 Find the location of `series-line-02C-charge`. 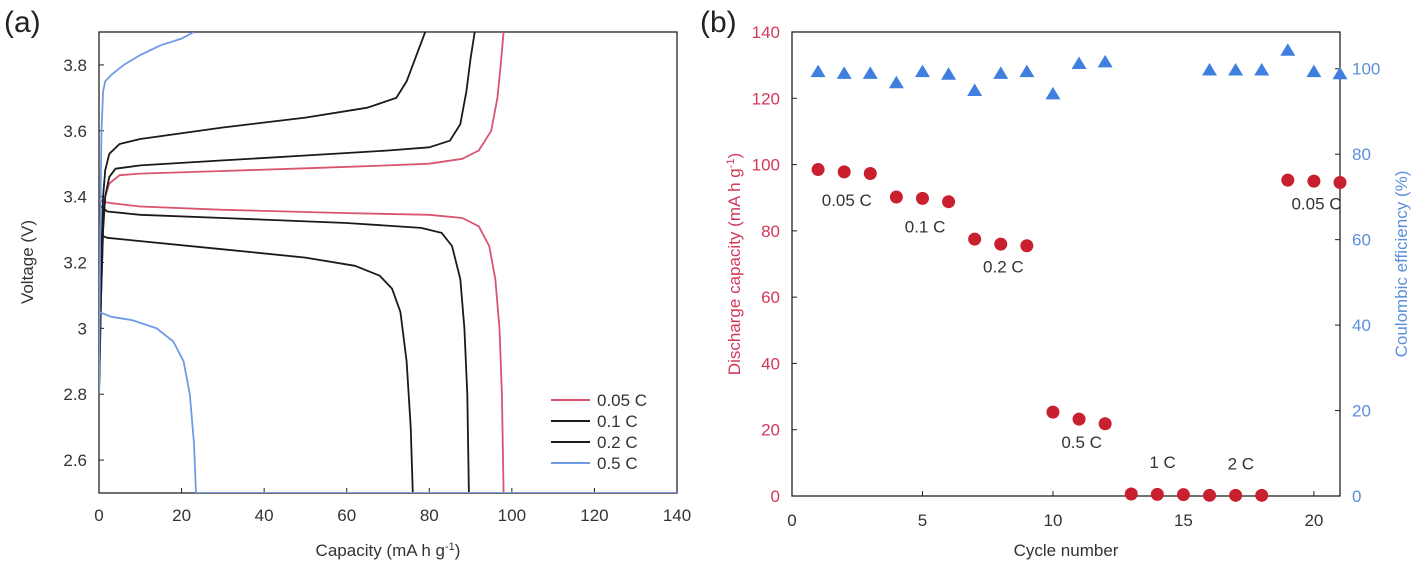

series-line-02C-charge is located at coordinates (263, 213).